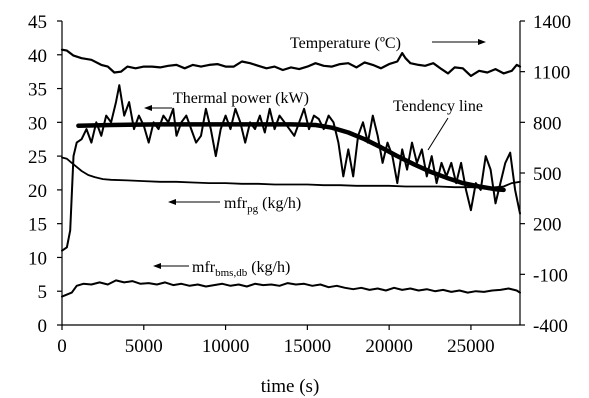 The height and width of the screenshot is (398, 589). I want to click on x-axis-label: time (s), so click(290, 386).